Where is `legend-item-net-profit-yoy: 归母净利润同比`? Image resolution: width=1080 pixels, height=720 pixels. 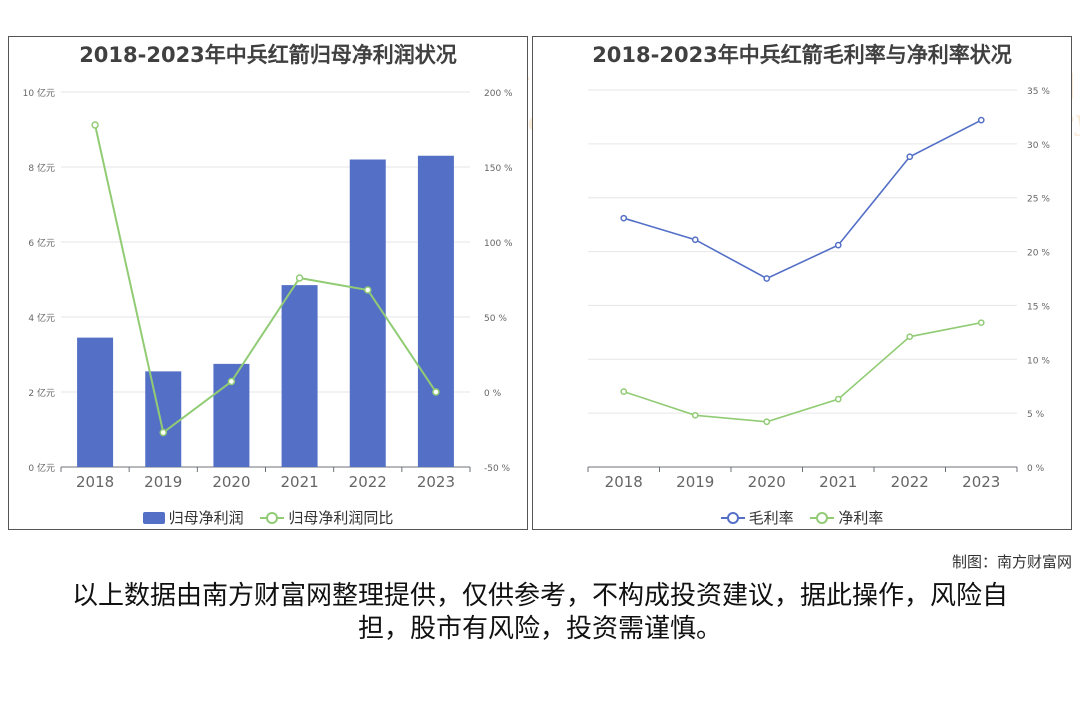 legend-item-net-profit-yoy: 归母净利润同比 is located at coordinates (326, 517).